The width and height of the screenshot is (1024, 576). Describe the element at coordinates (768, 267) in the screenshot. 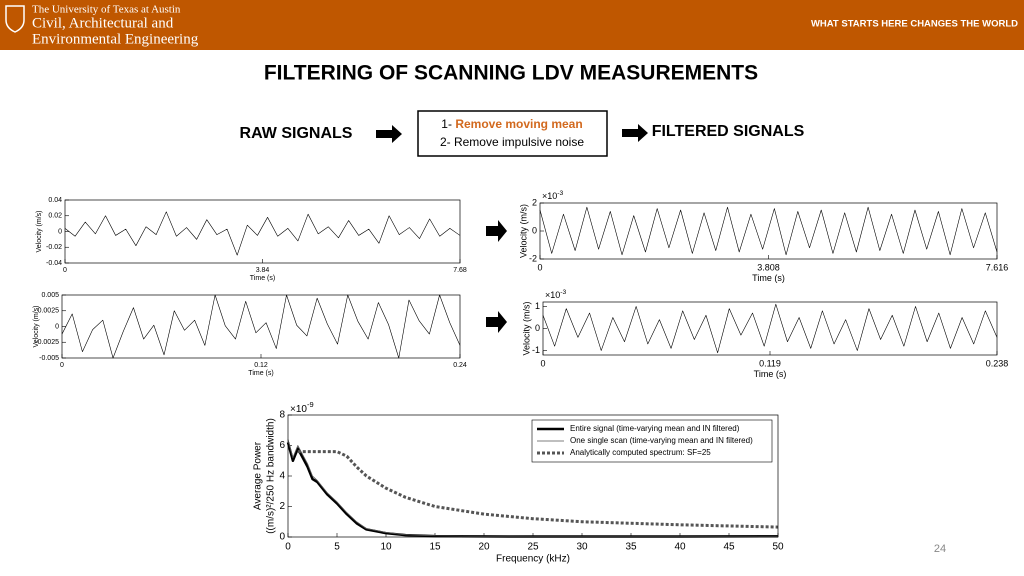

I see `x-tick-label: 3.808` at that location.